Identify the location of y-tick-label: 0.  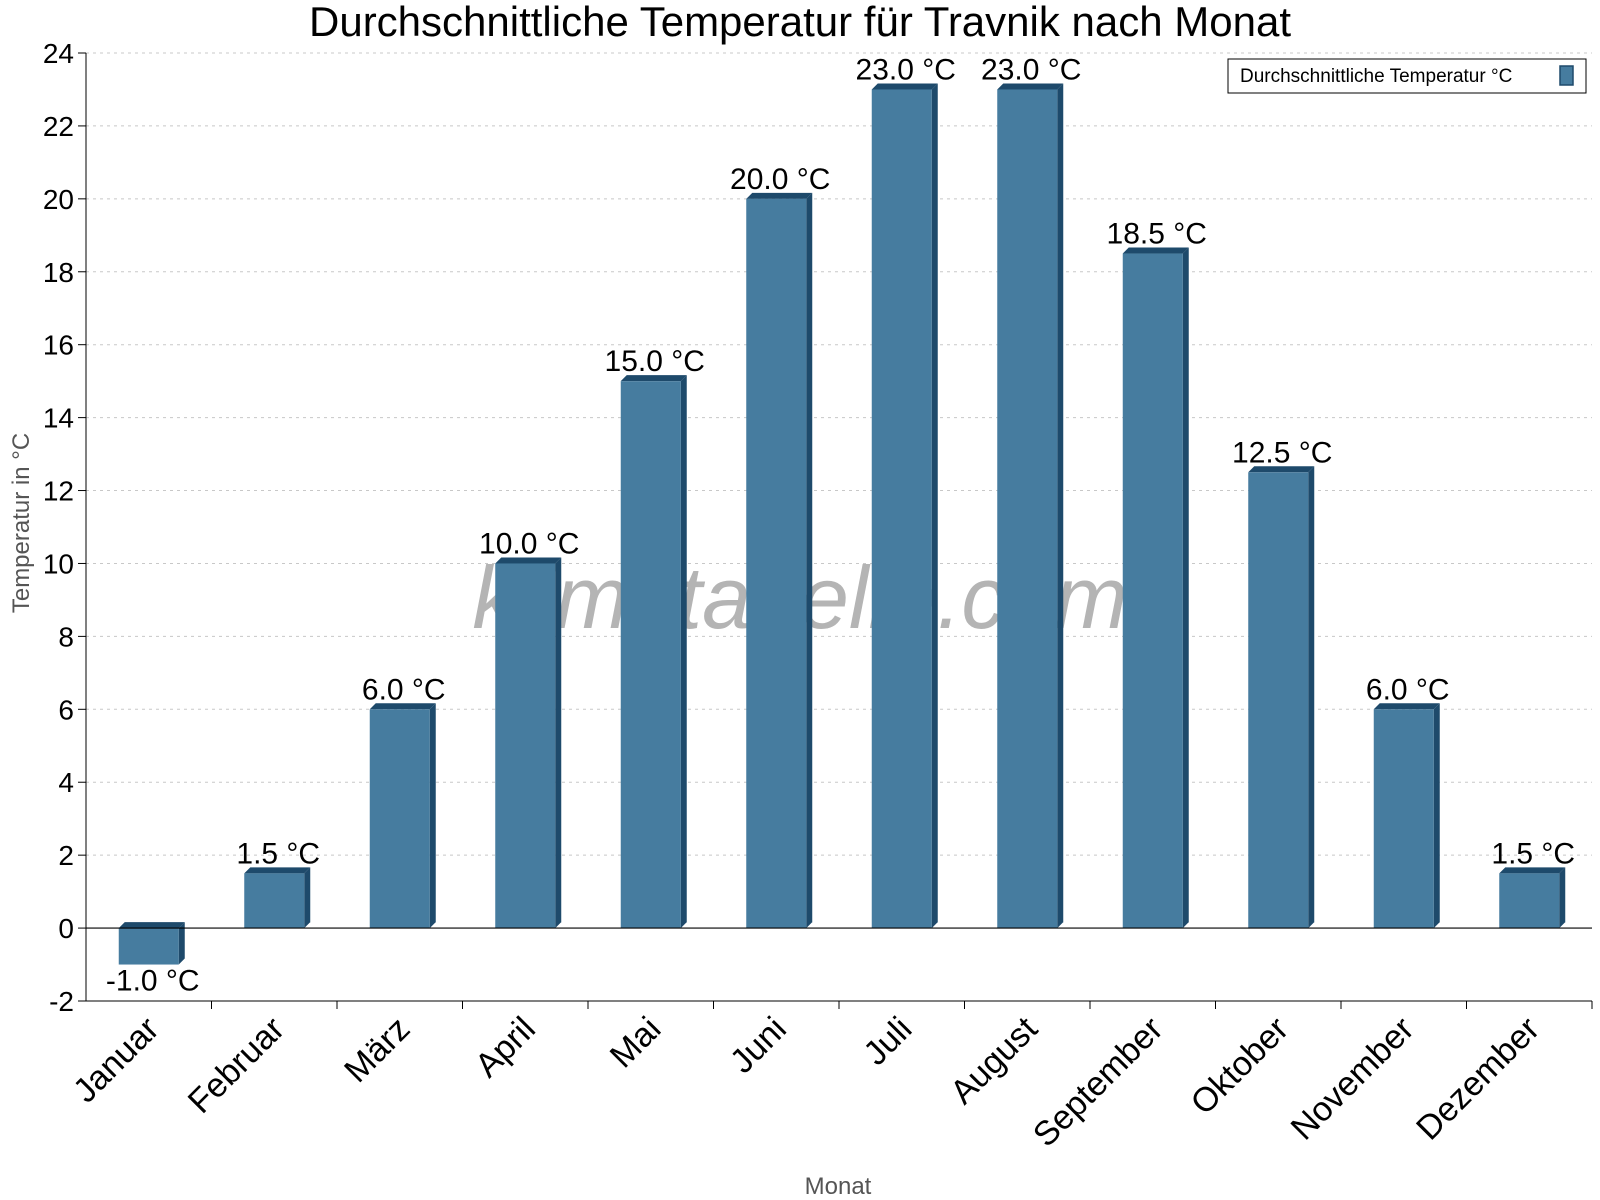
(66, 928).